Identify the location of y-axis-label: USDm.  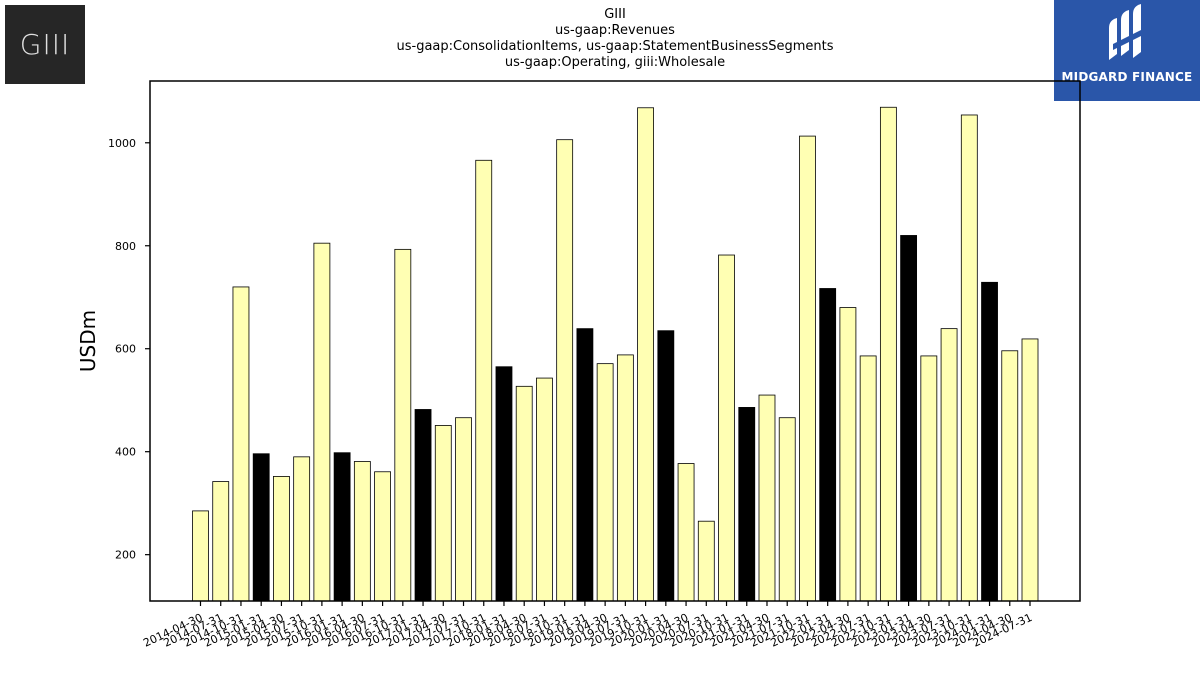
(88, 341).